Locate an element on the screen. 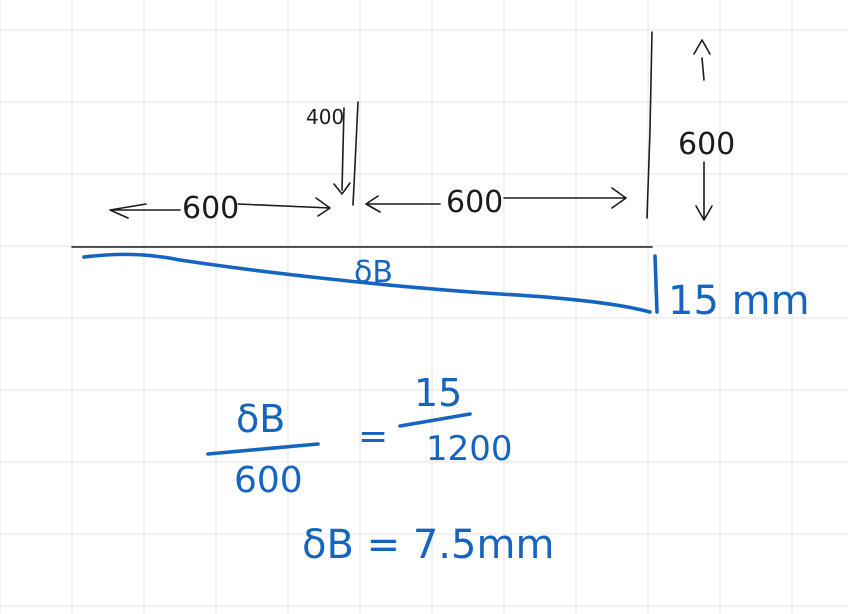 This screenshot has width=848, height=614. deflection-curve is located at coordinates (367, 283).